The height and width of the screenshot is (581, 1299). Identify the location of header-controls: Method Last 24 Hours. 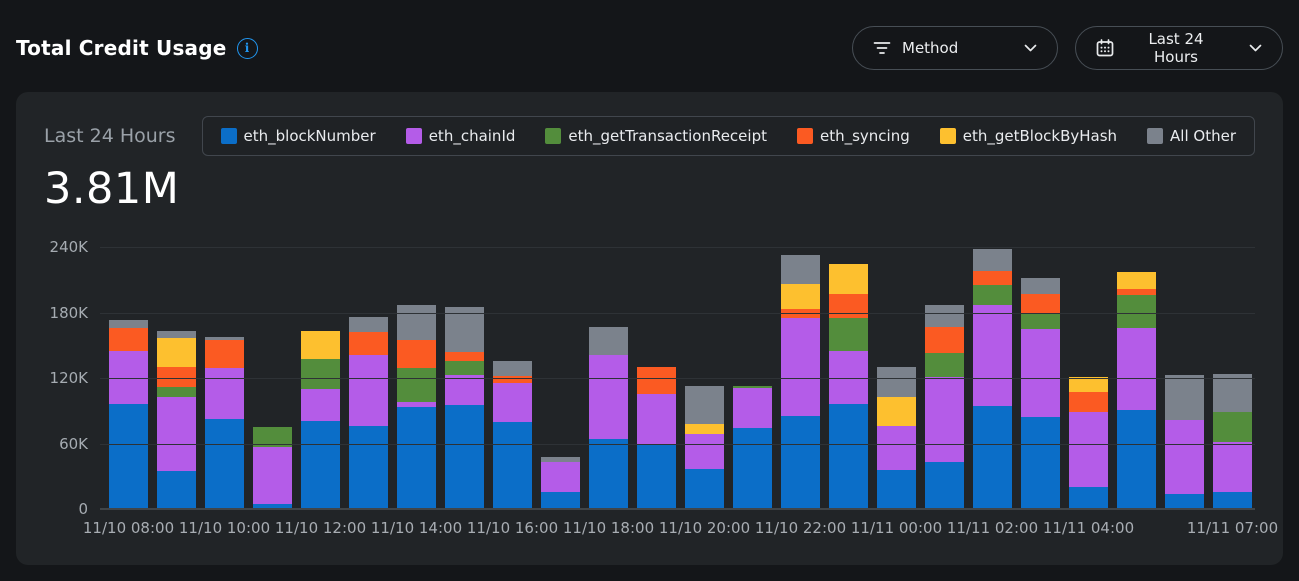
(1067, 48).